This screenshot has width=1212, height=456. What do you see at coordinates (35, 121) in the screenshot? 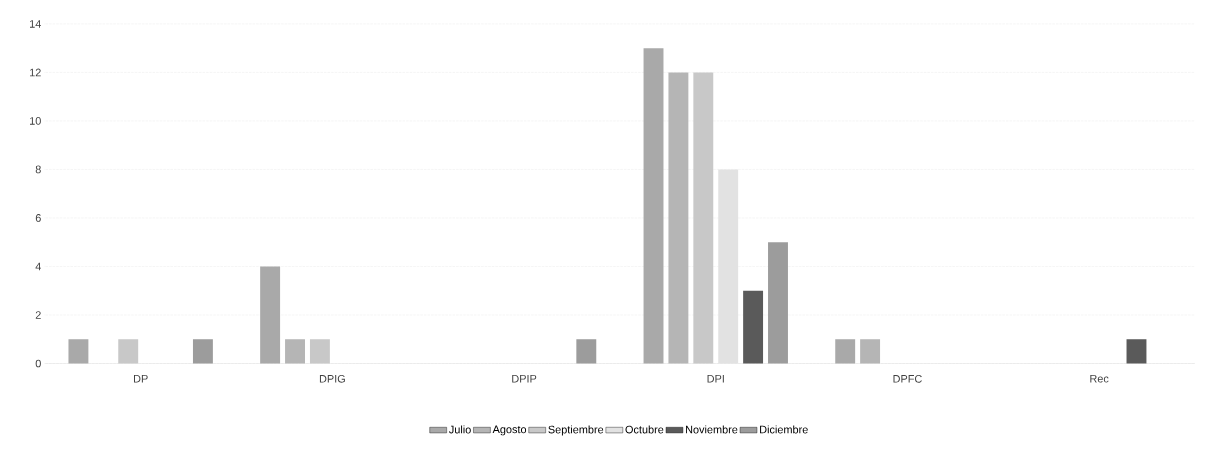
I see `y-tick-label: 10` at bounding box center [35, 121].